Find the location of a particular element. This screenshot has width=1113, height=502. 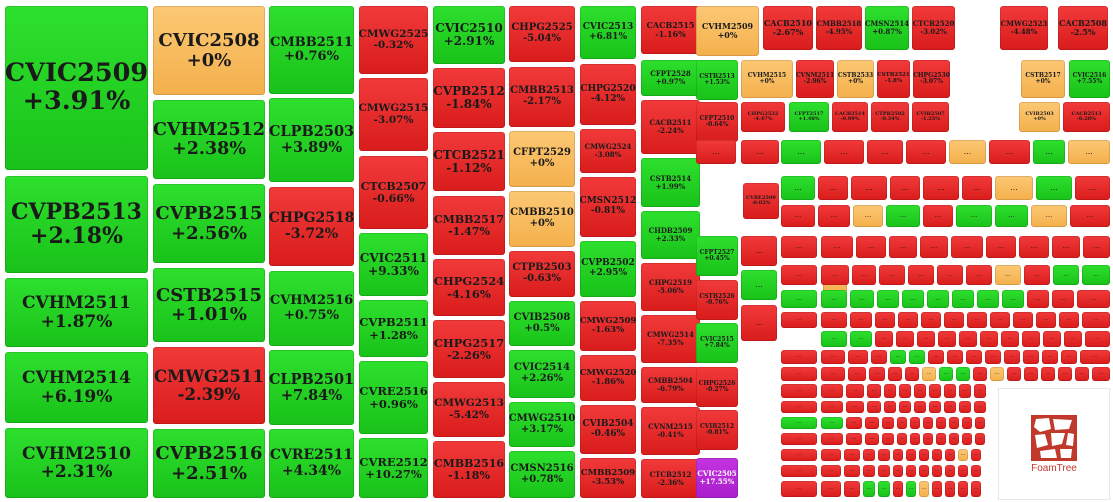

treemap-cell: CHPG2524 -4.16% is located at coordinates (469, 287).